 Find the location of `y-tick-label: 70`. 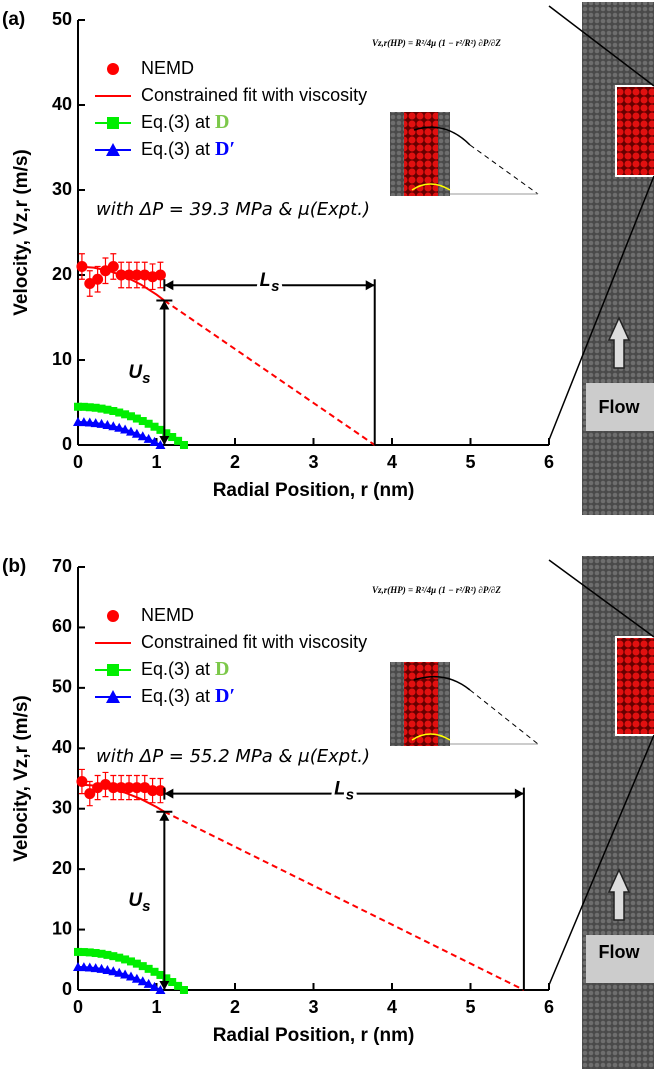

y-tick-label: 70 is located at coordinates (62, 566).